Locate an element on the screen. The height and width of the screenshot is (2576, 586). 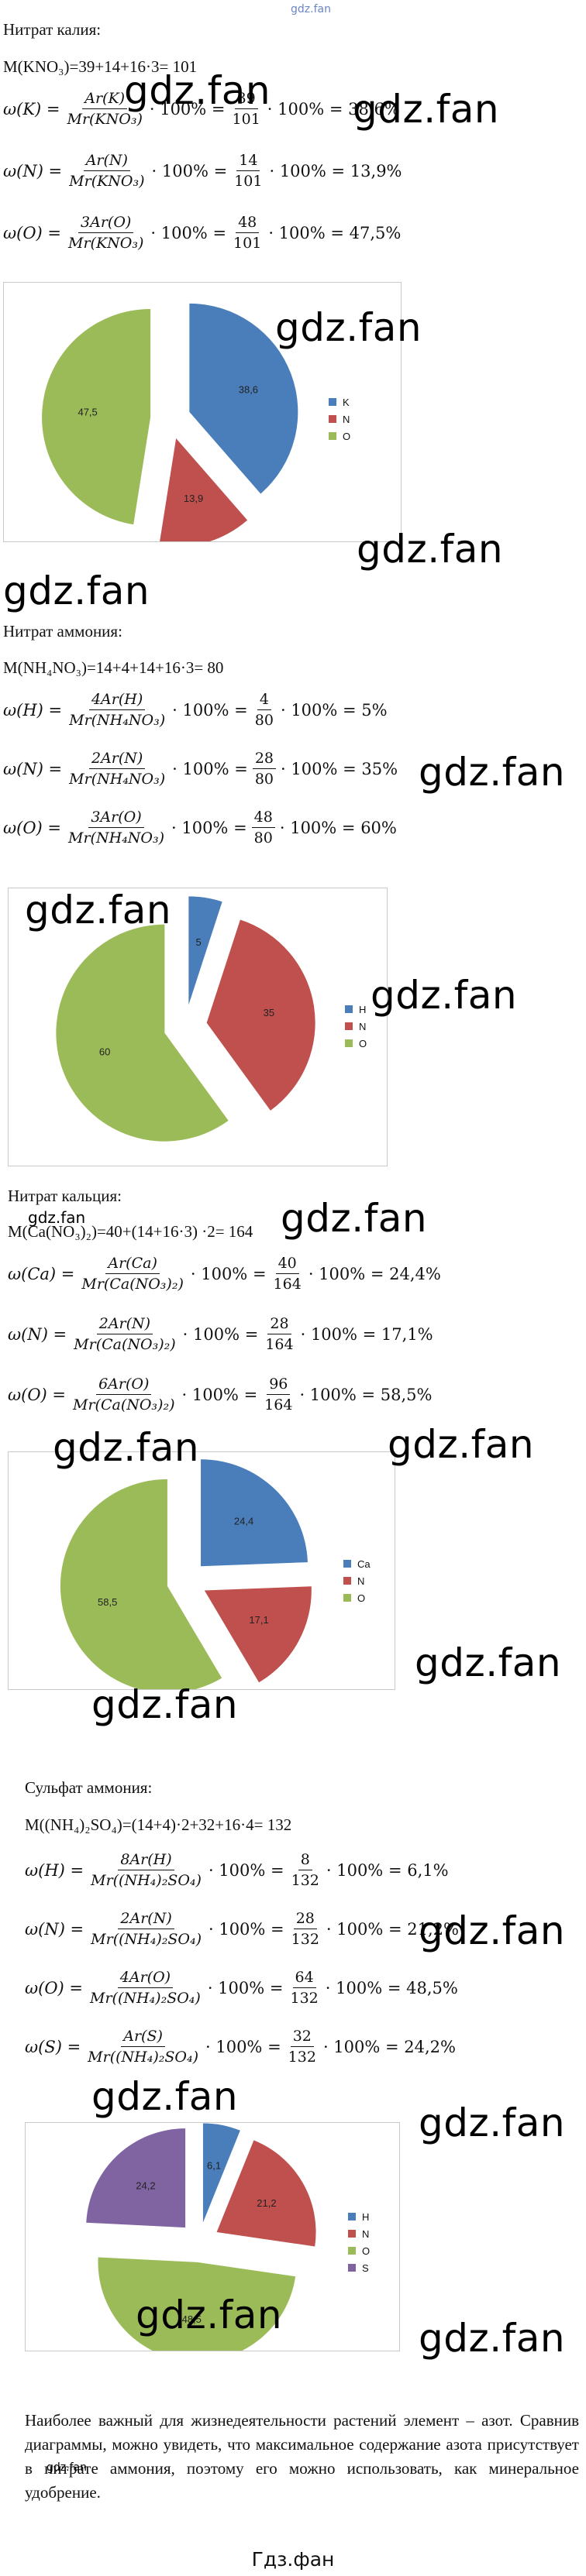
formula-lhs: ω(S) = is located at coordinates (53, 2046).